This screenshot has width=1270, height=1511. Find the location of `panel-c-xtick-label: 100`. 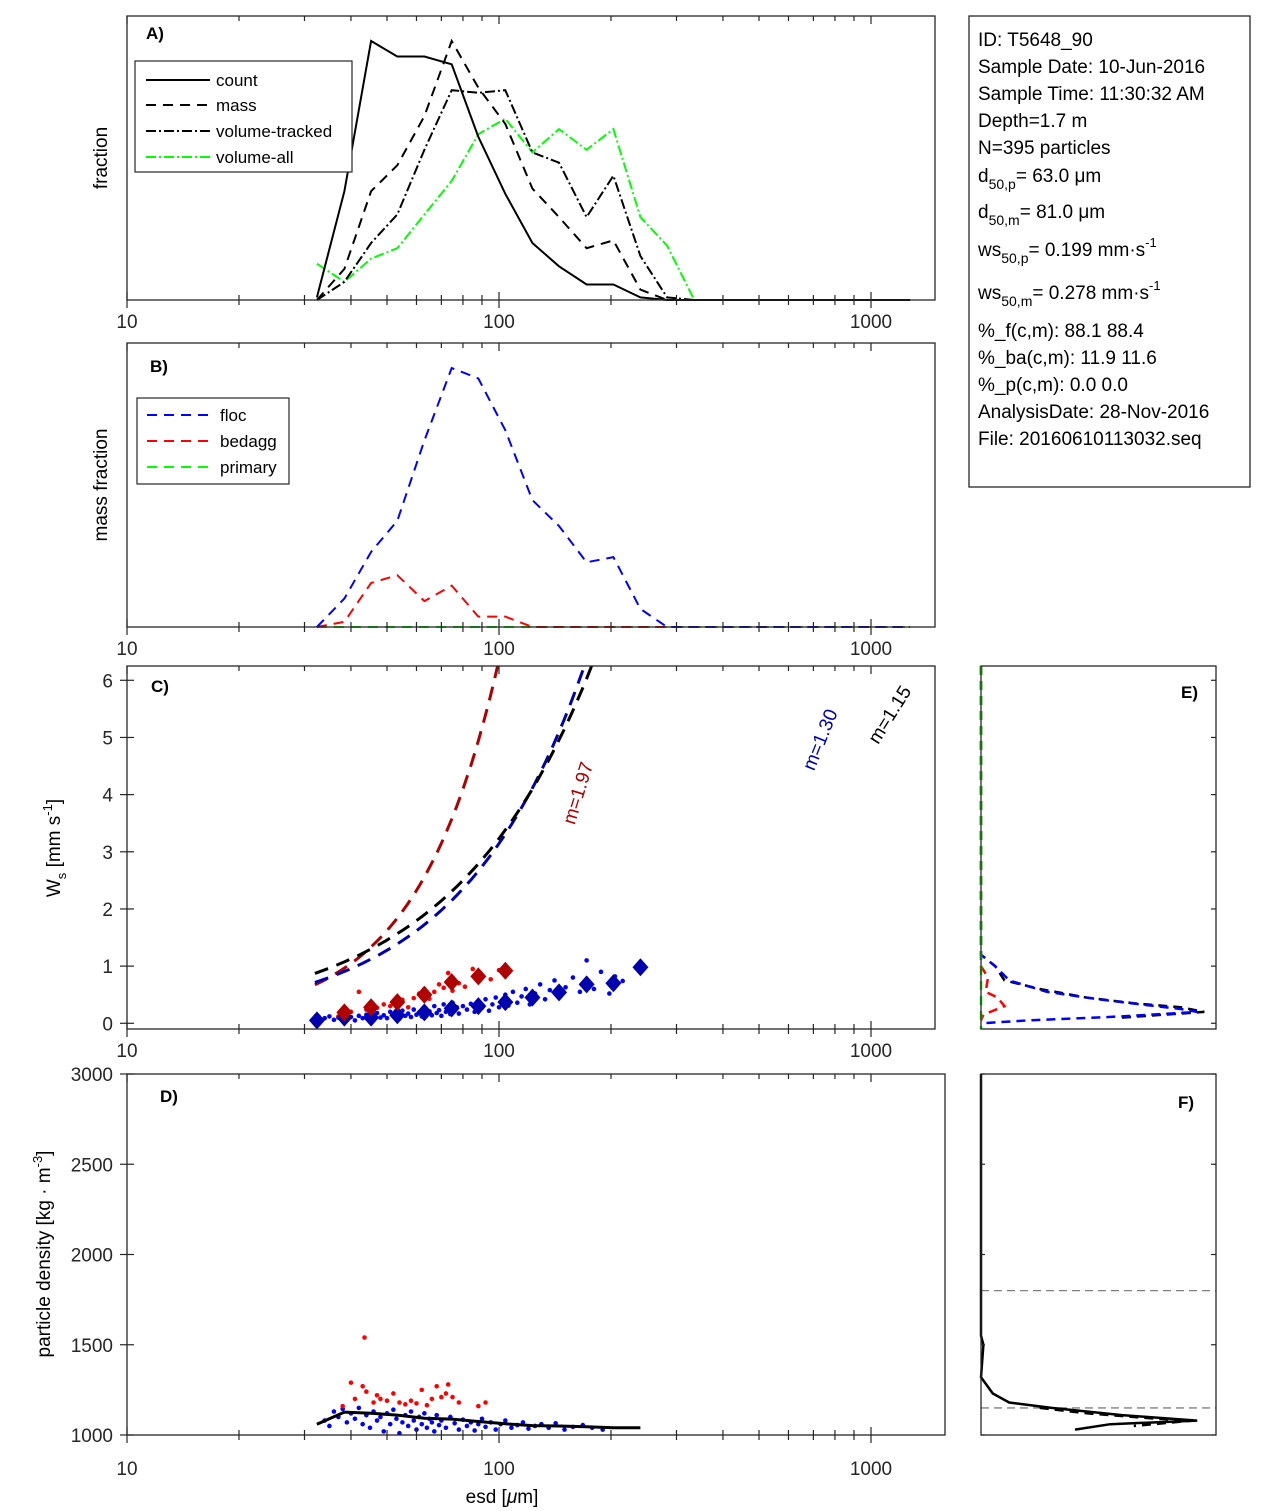

panel-c-xtick-label: 100 is located at coordinates (499, 1051).